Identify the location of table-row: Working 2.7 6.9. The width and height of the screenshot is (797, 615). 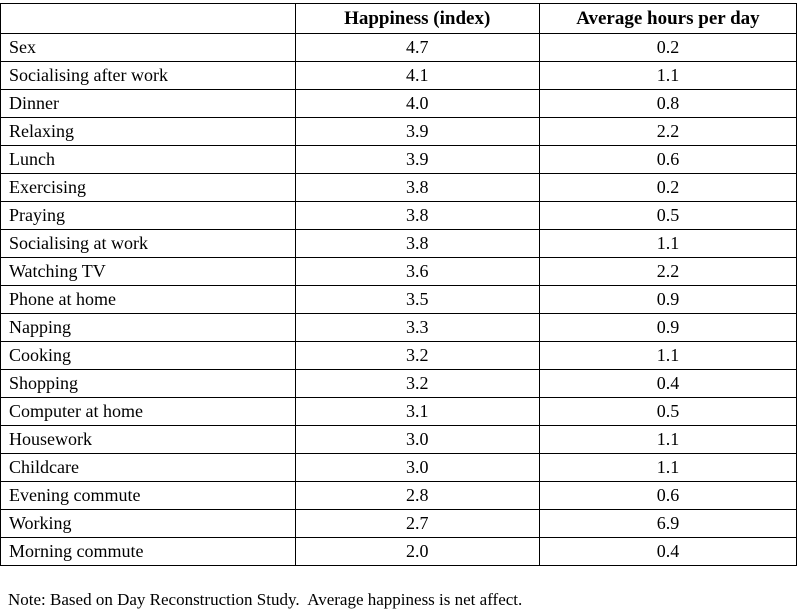
(398, 523).